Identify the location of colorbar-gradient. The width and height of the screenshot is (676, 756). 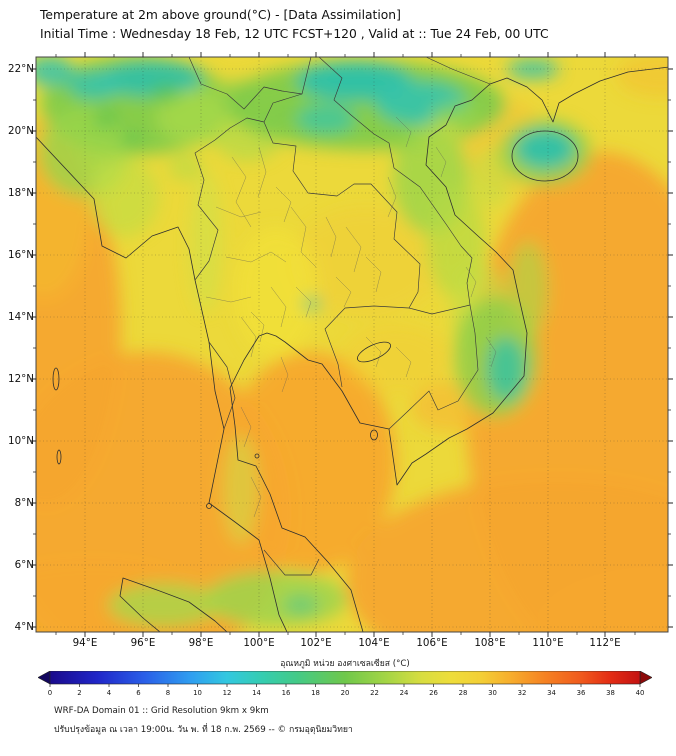
(345, 678).